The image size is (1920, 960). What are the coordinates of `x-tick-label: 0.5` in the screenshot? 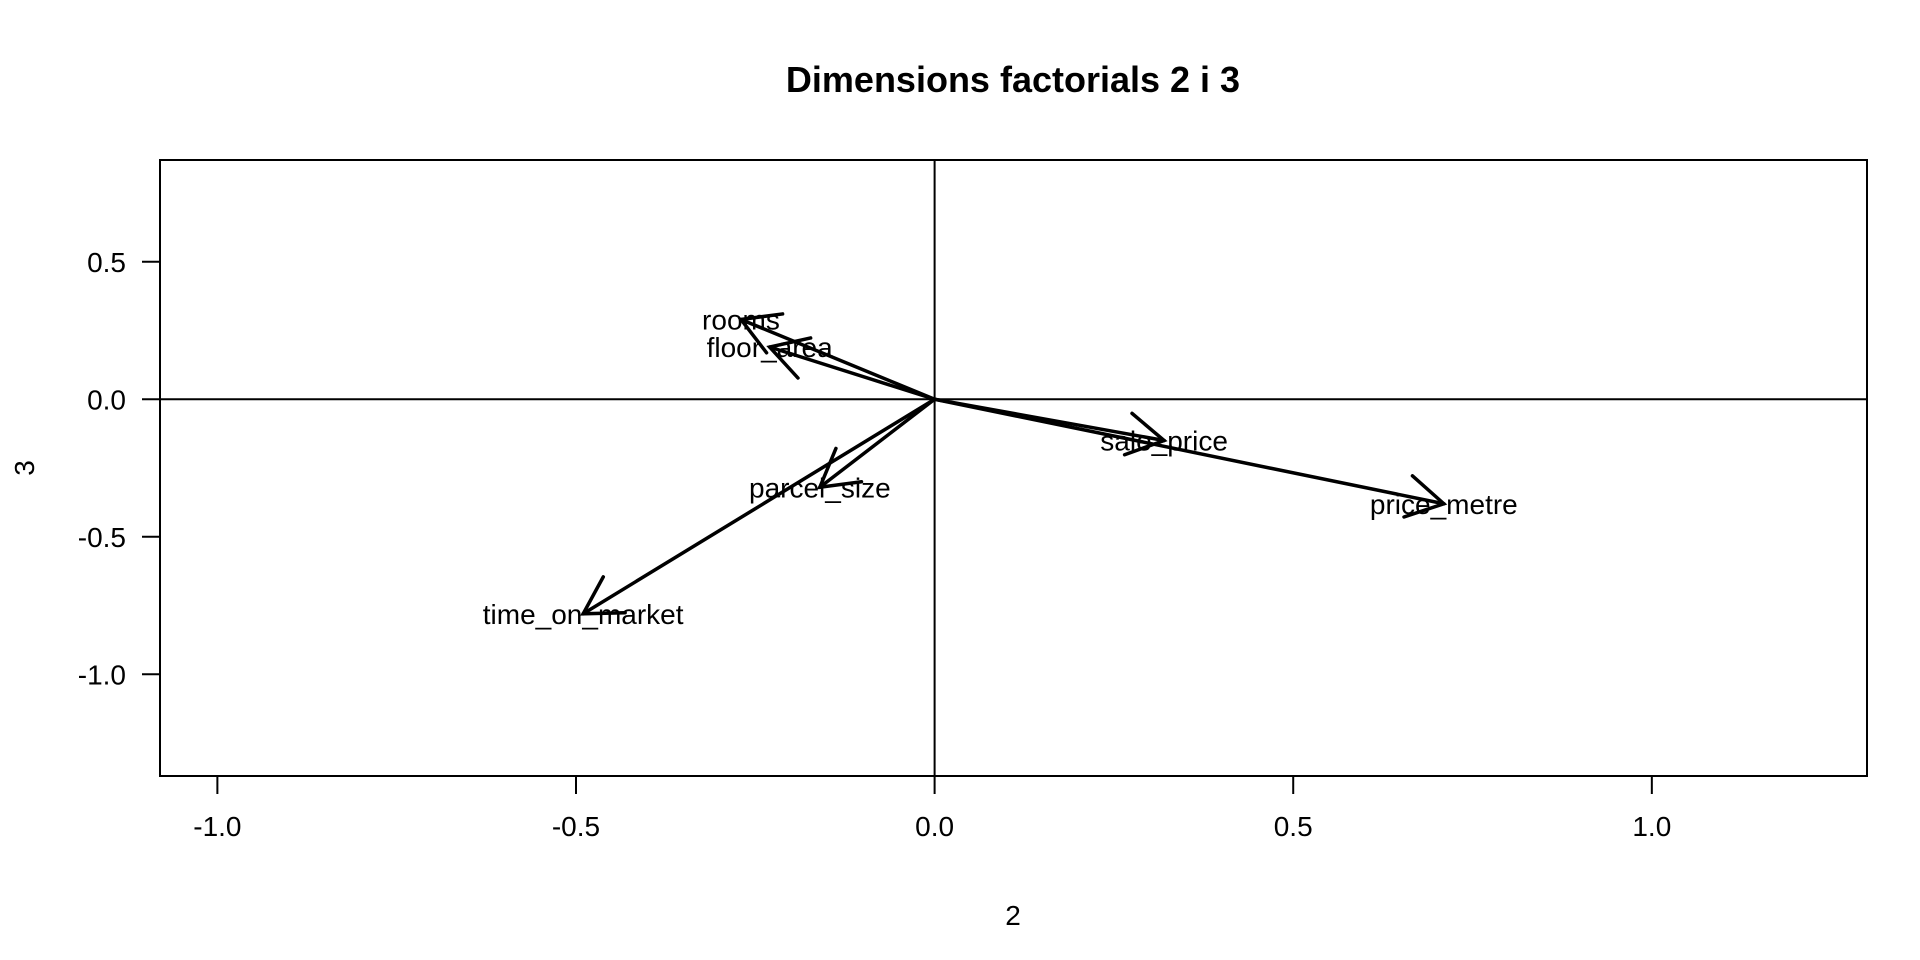 It's located at (1293, 826).